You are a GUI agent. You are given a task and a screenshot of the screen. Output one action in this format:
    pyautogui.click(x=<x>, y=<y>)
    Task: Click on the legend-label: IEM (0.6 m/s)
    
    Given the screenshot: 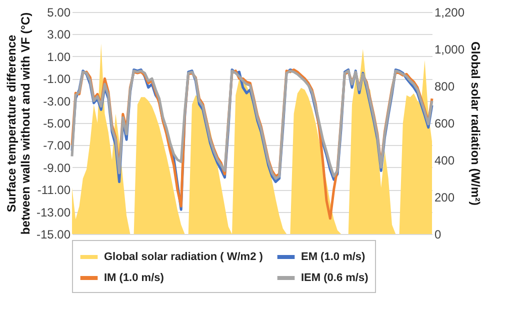 What is the action you would take?
    pyautogui.click(x=335, y=278)
    